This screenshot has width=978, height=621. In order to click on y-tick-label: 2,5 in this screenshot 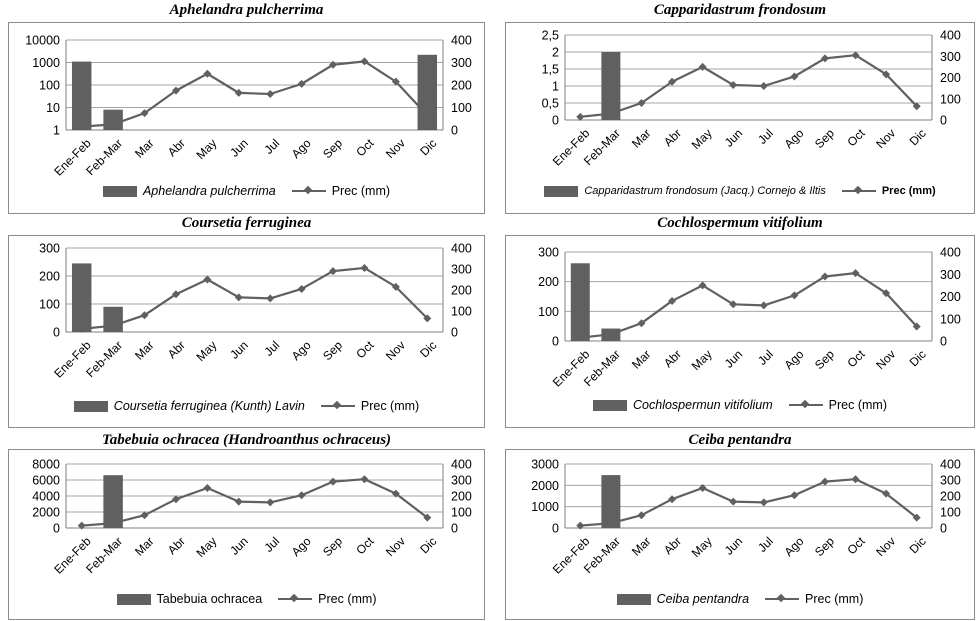, I will do `click(550, 36)`.